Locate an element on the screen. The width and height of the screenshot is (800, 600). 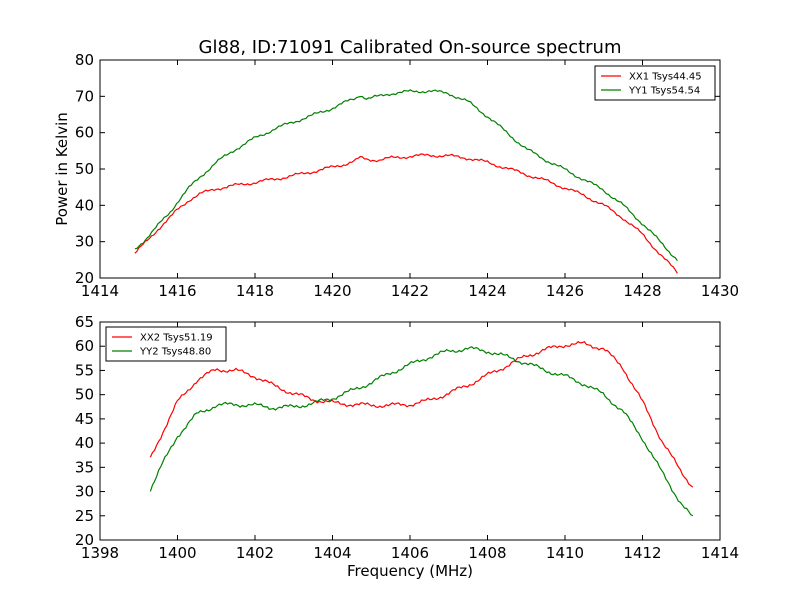
x-tick-label: 1406 is located at coordinates (410, 553).